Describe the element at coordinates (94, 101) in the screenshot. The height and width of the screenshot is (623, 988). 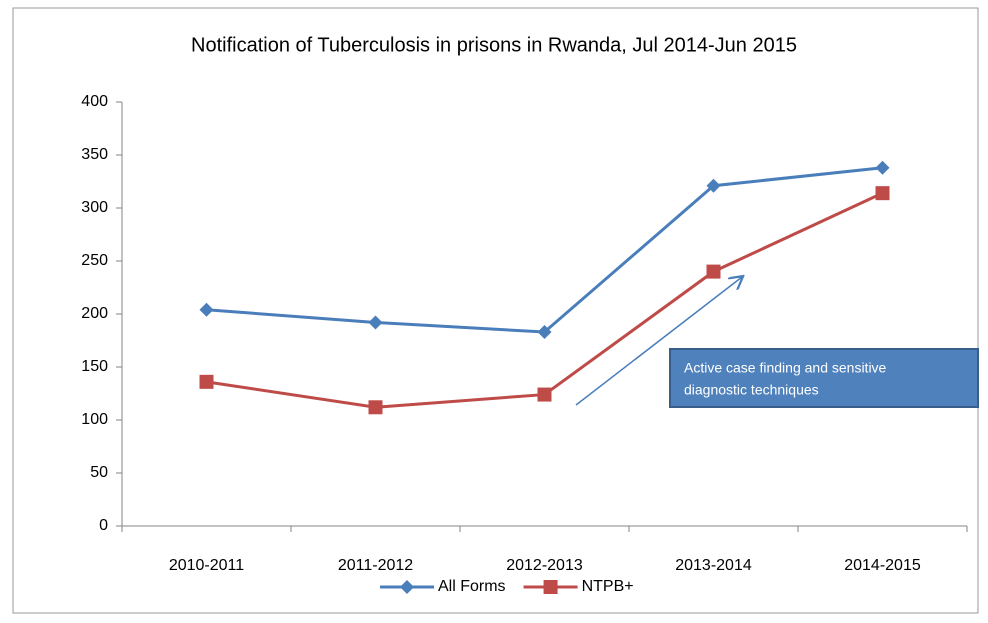
I see `y-tick-label: 400` at that location.